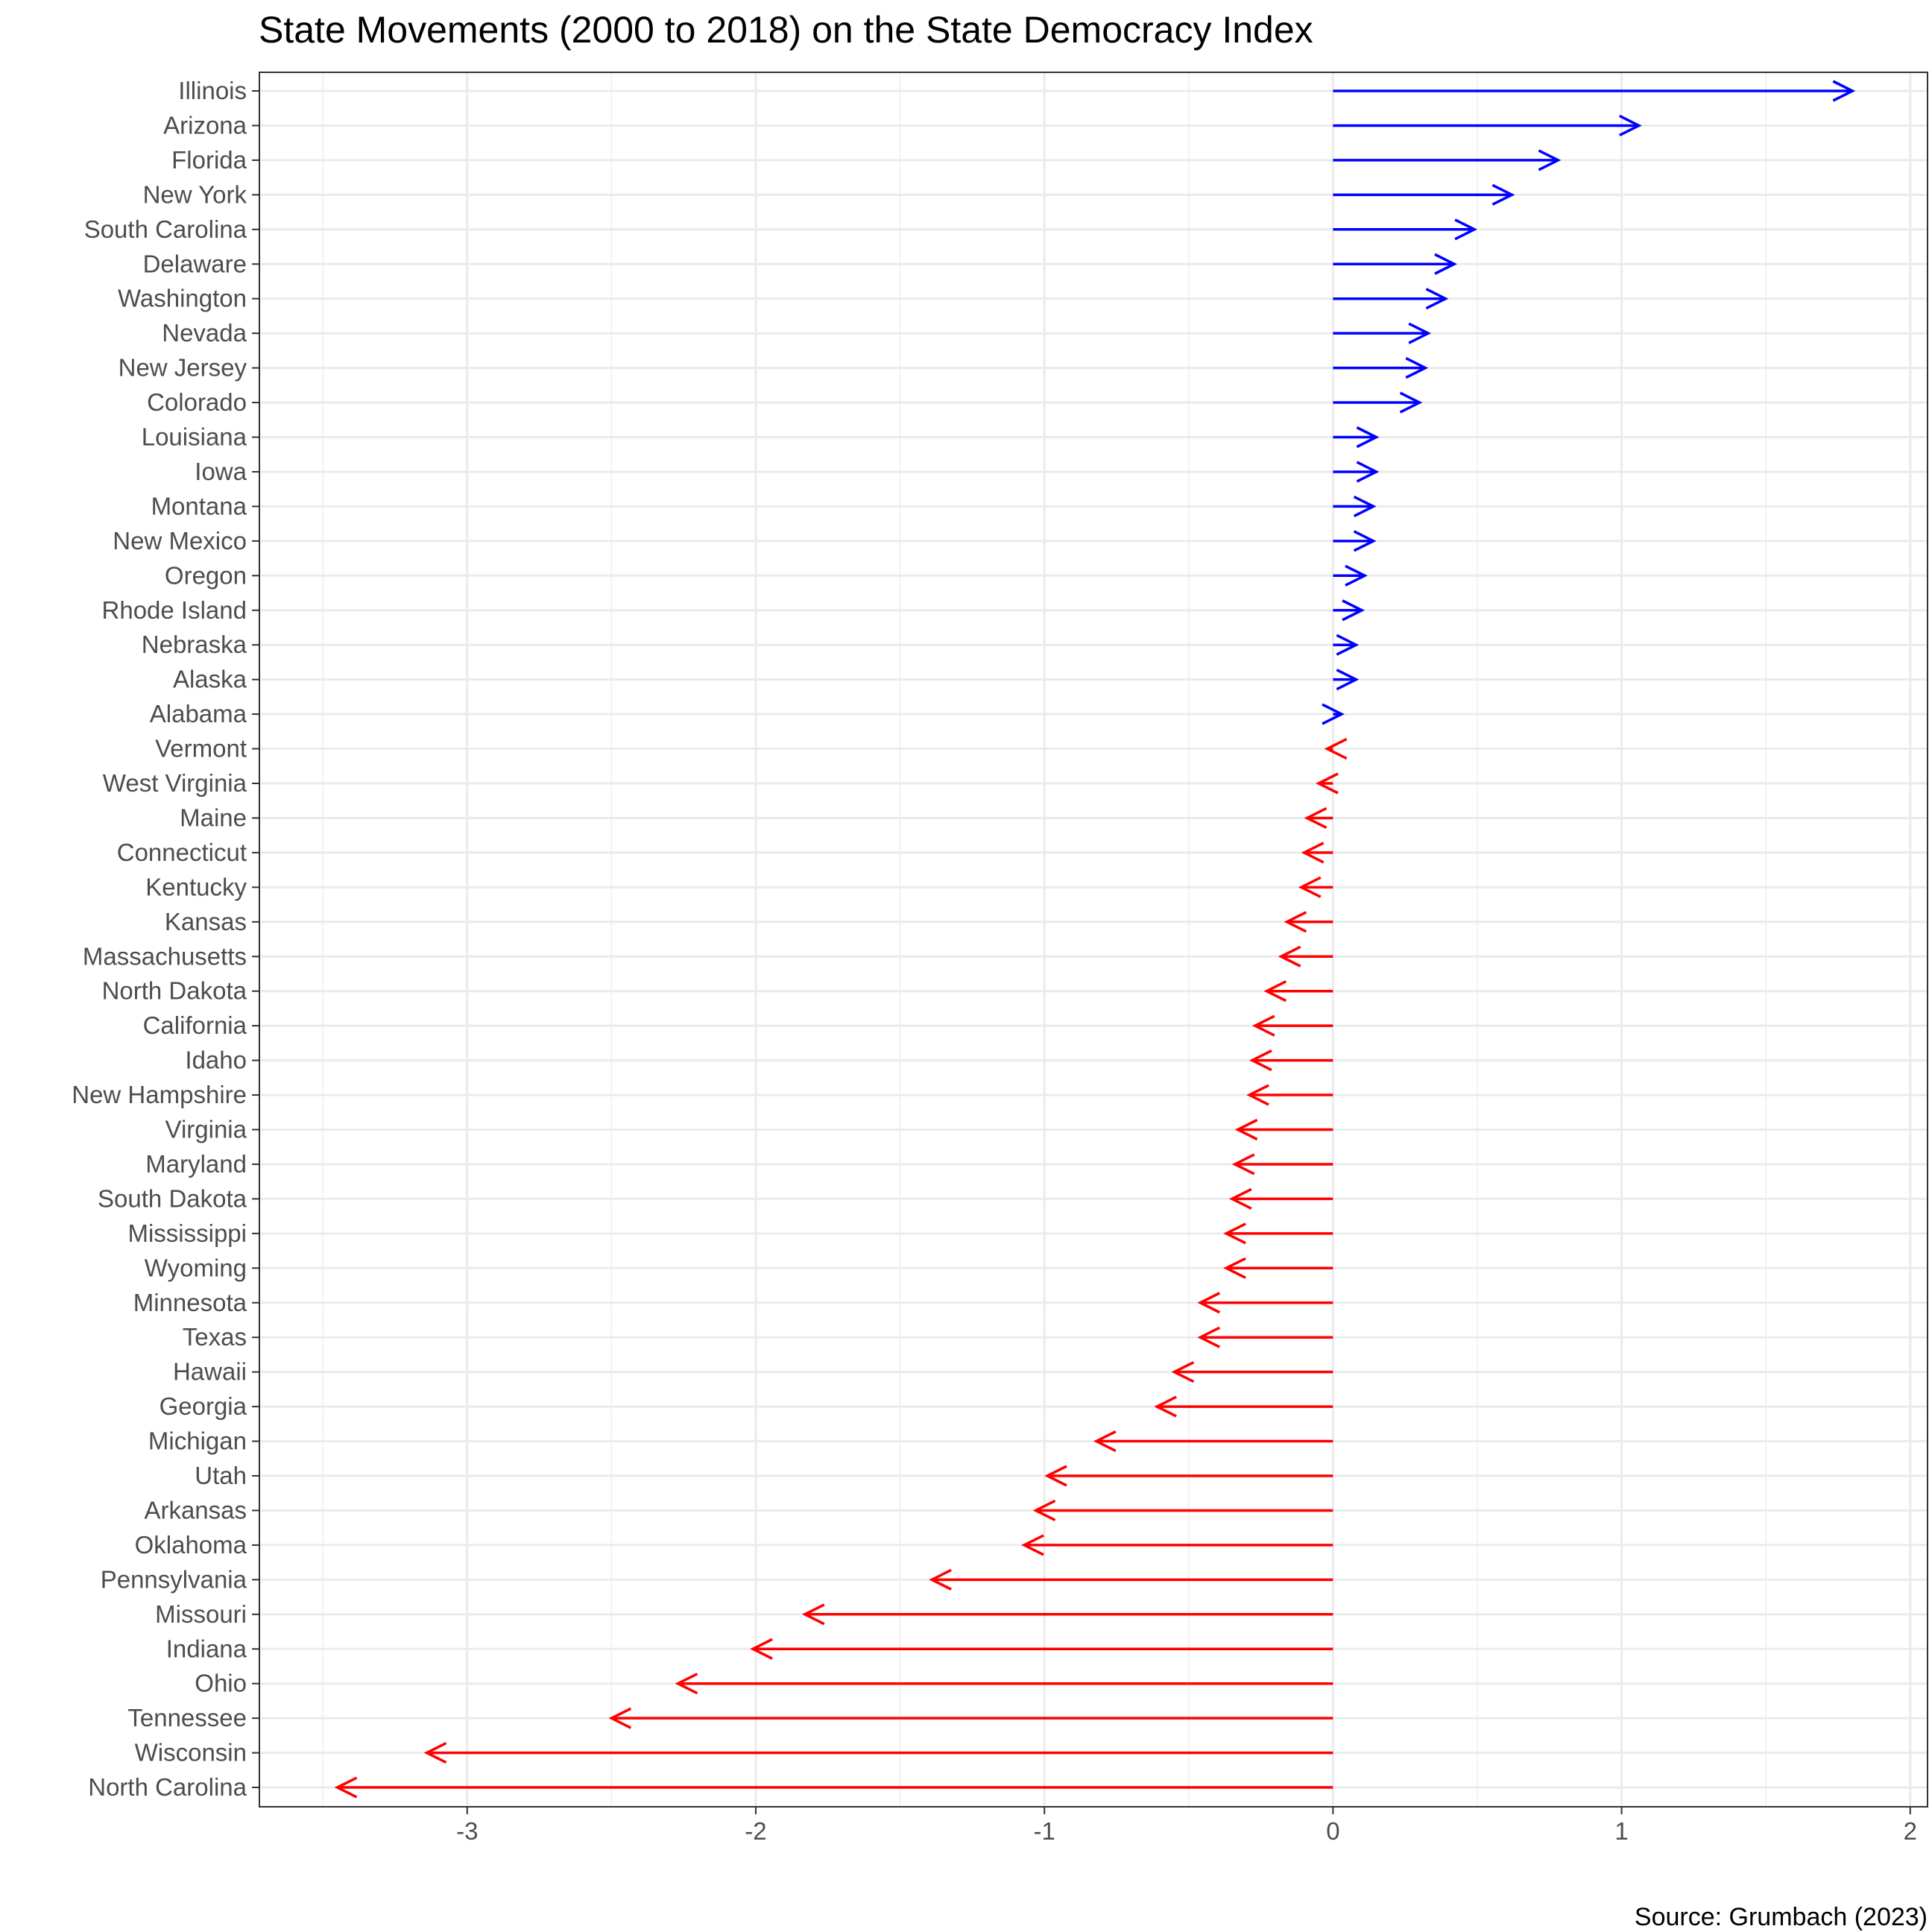 This screenshot has height=1932, width=1932. Describe the element at coordinates (187, 1233) in the screenshot. I see `y-tick-label: Mississippi` at that location.